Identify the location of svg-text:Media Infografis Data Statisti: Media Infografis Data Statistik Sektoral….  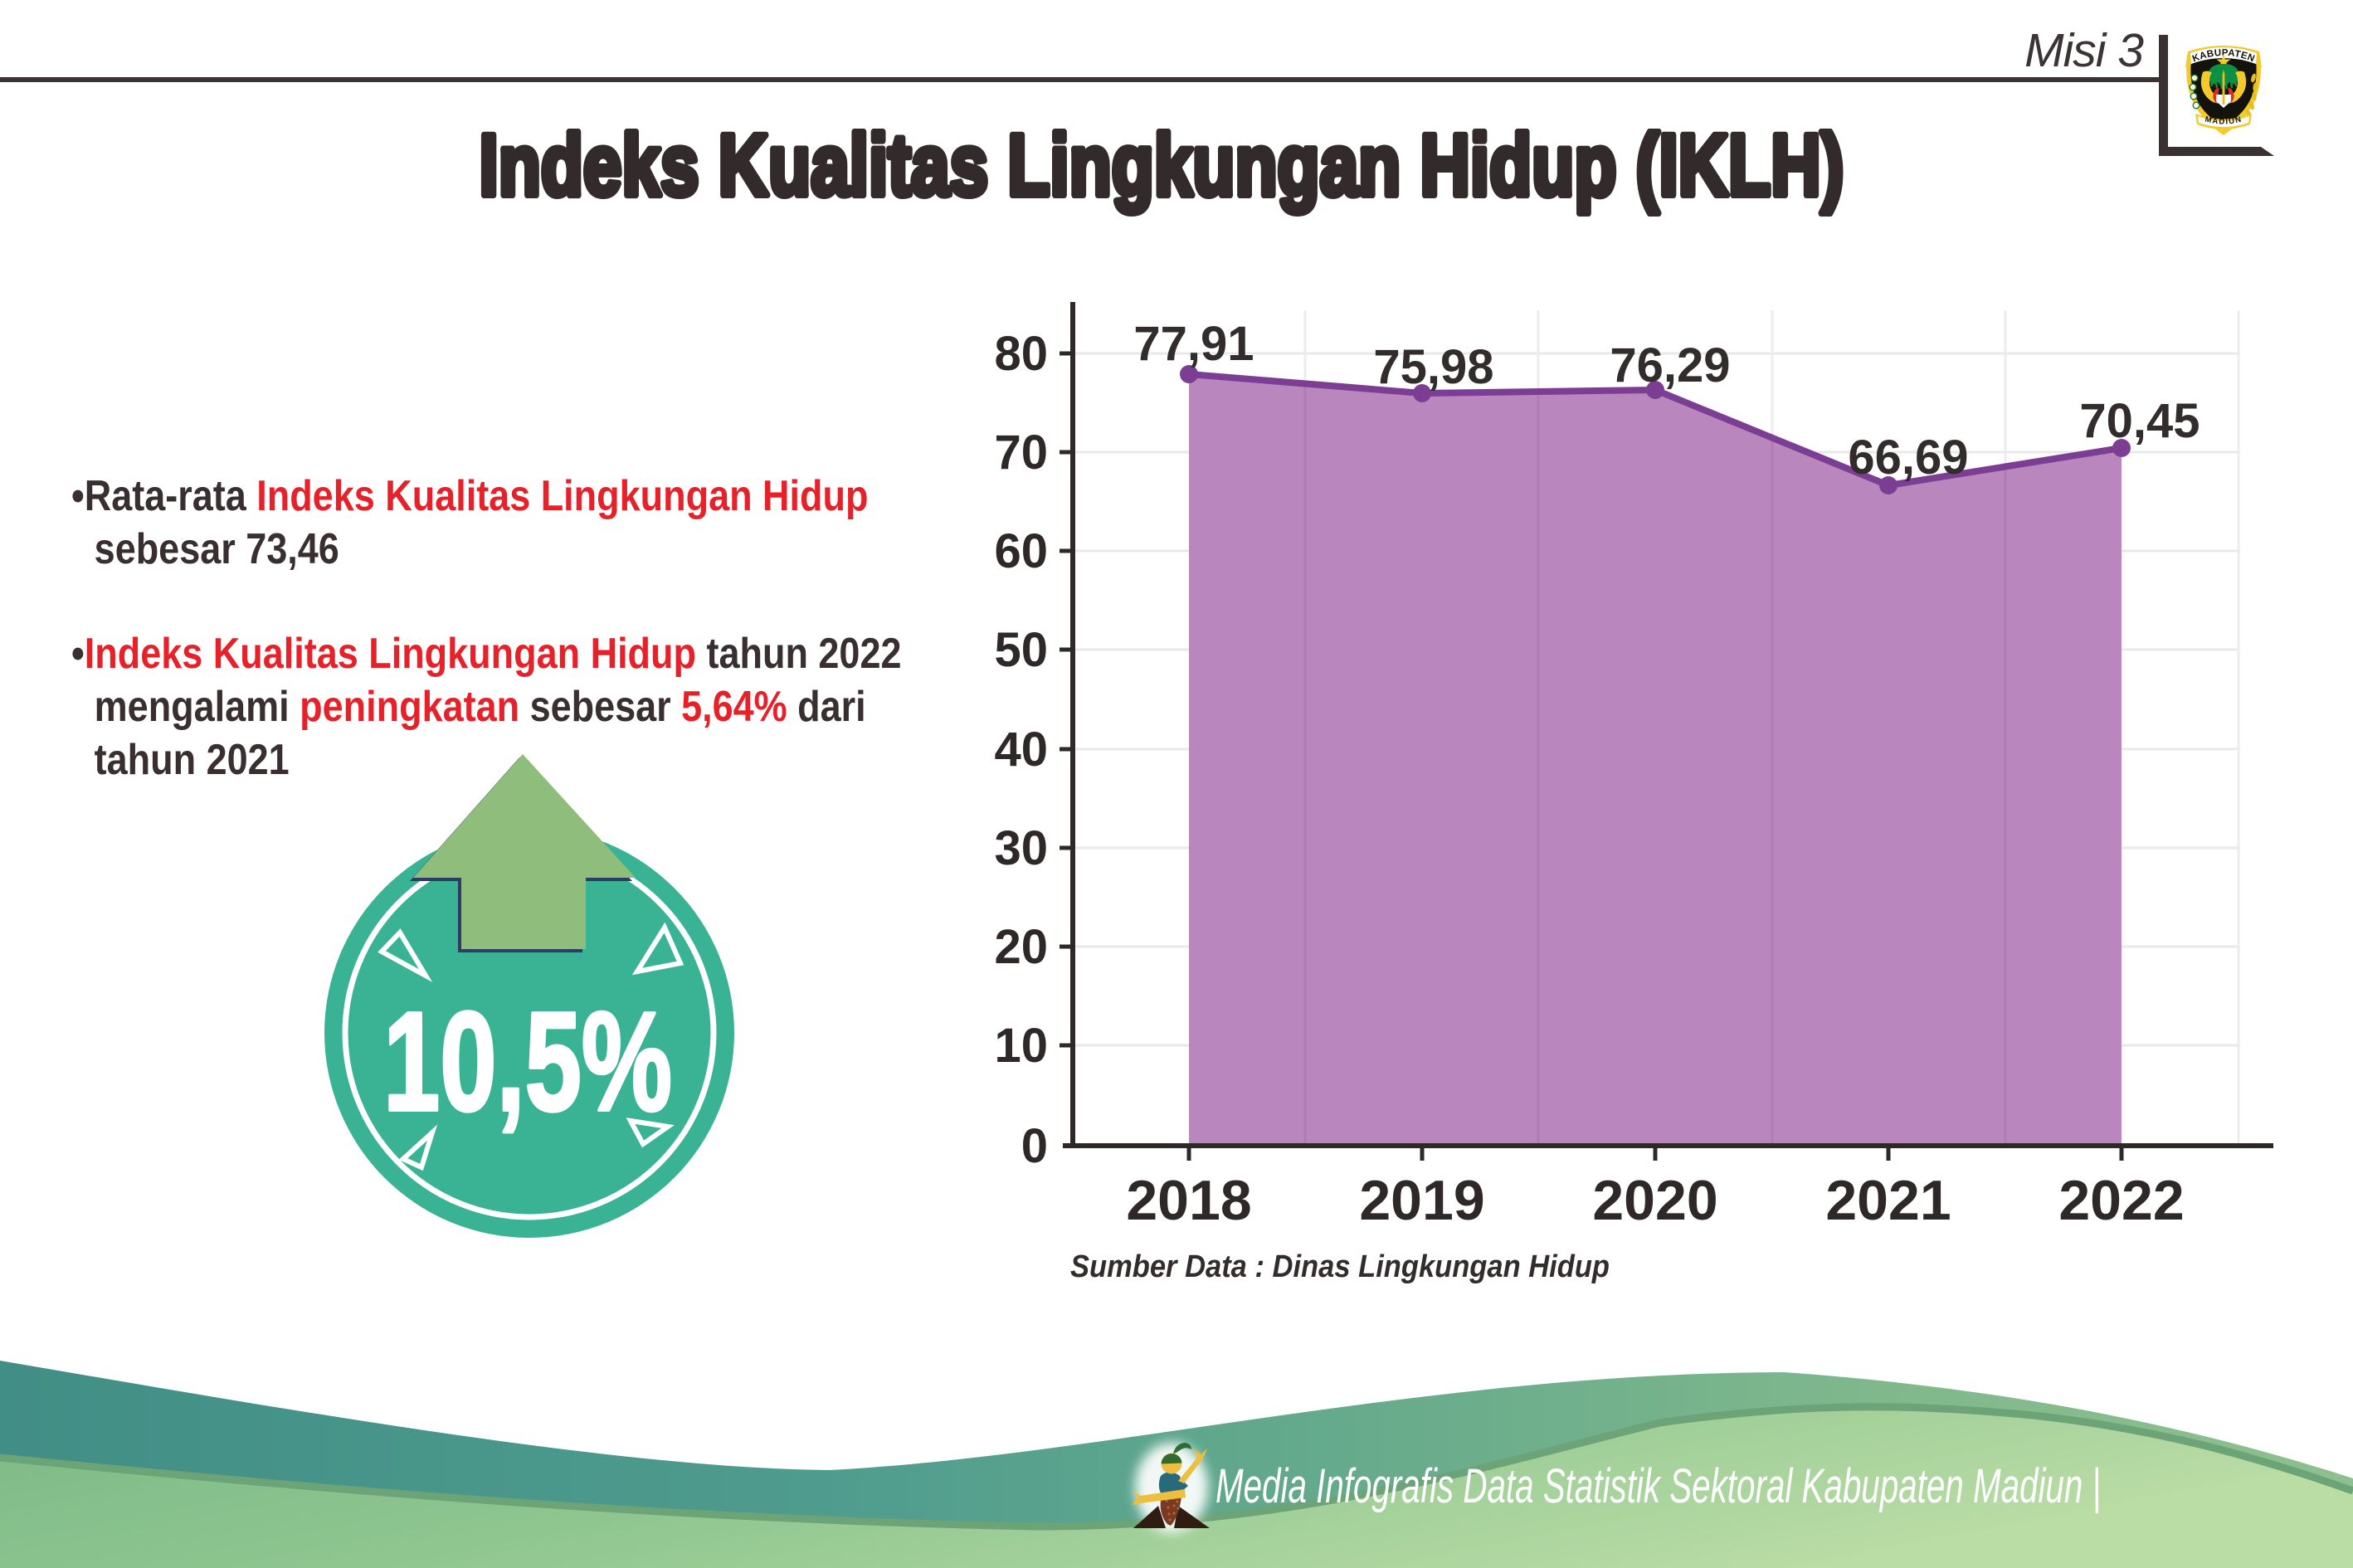
(1658, 1486).